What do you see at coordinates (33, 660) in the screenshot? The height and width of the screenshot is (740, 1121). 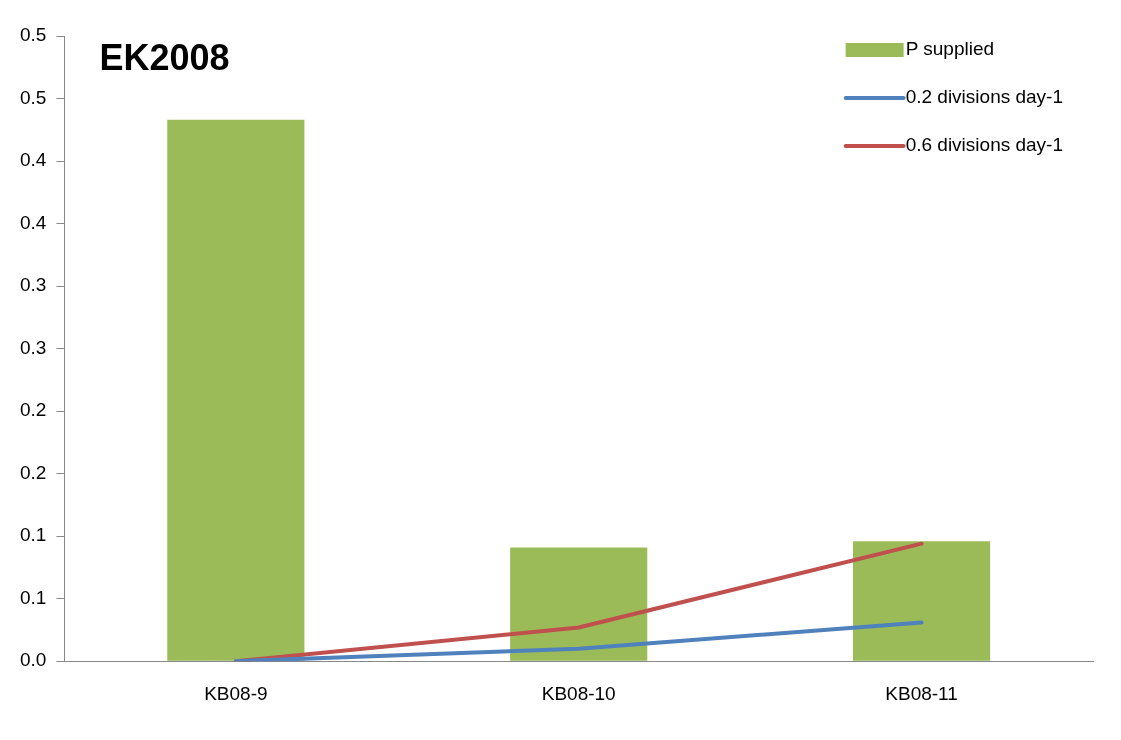 I see `y-tick-label: 0.0` at bounding box center [33, 660].